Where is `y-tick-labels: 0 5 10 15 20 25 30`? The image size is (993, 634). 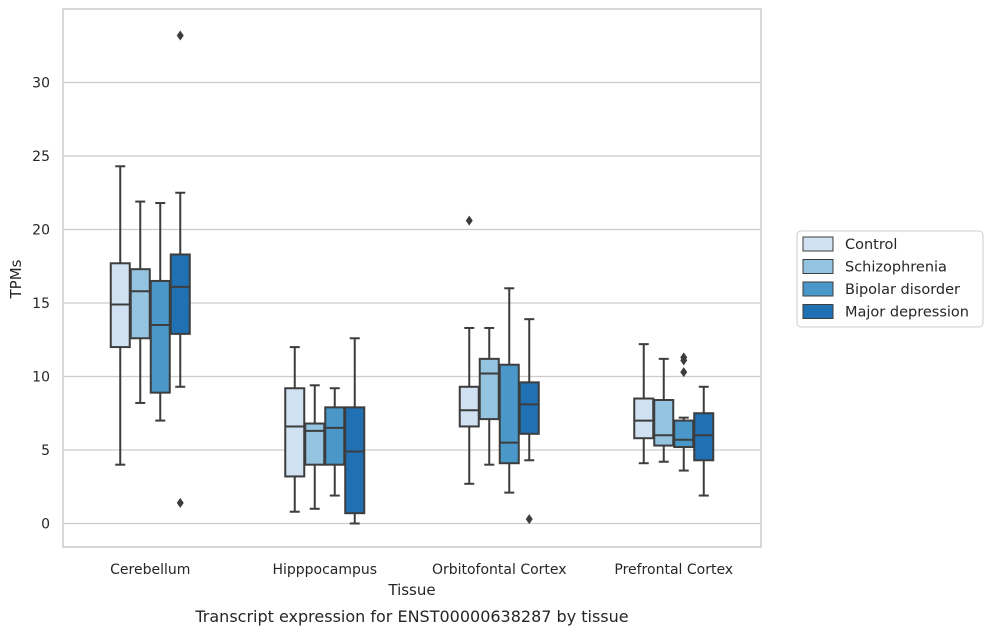 y-tick-labels: 0 5 10 15 20 25 30 is located at coordinates (41, 303).